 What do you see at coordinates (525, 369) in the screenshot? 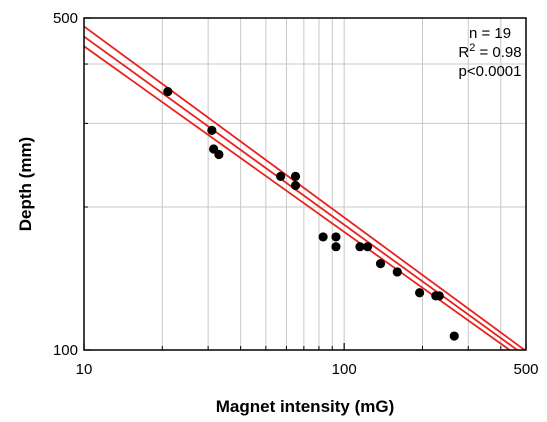
I see `x-tick-label: 500` at bounding box center [525, 369].